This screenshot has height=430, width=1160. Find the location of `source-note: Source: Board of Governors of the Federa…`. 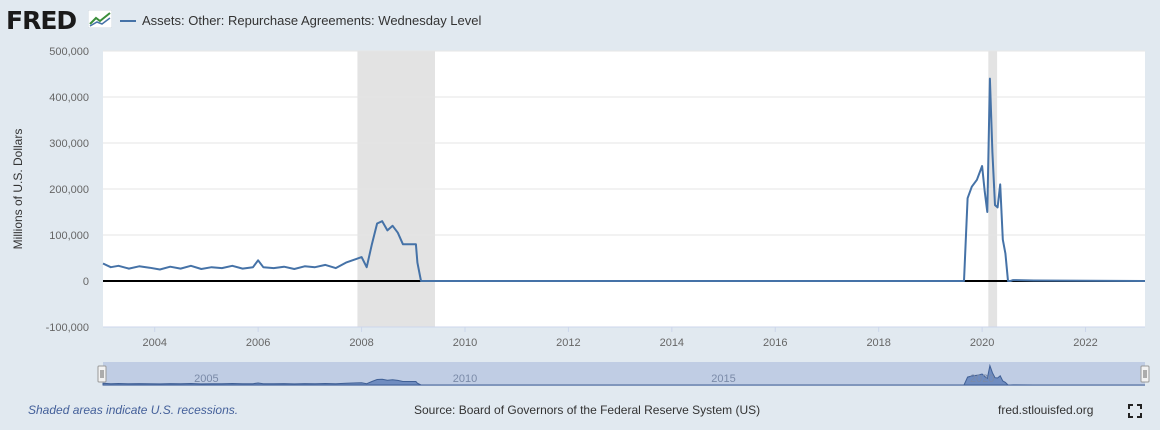

source-note: Source: Board of Governors of the Federa… is located at coordinates (587, 410).